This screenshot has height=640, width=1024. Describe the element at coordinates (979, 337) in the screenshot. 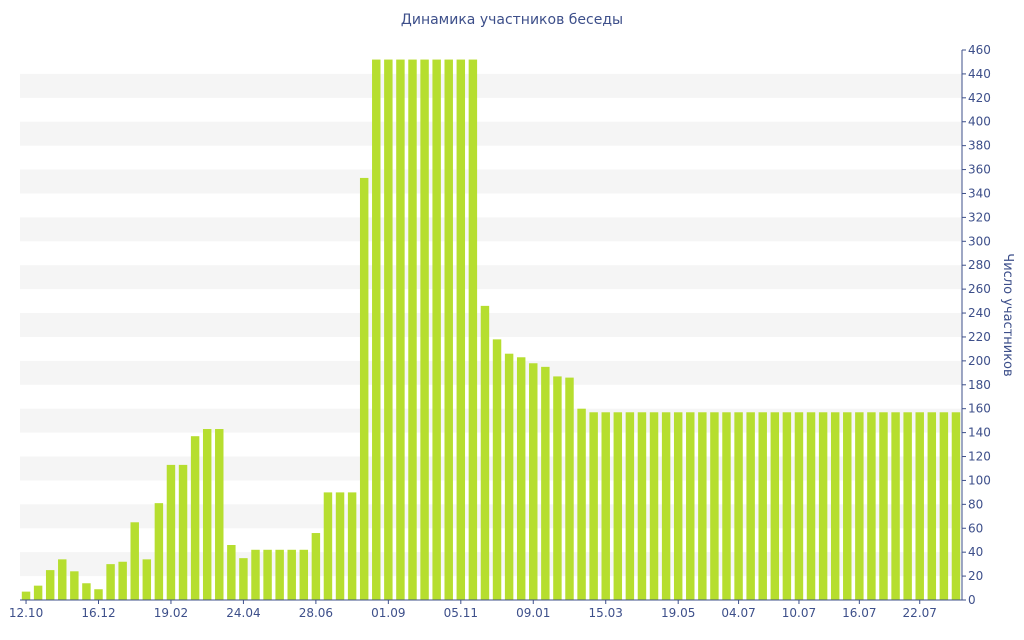

I see `y-tick-label: 220` at that location.